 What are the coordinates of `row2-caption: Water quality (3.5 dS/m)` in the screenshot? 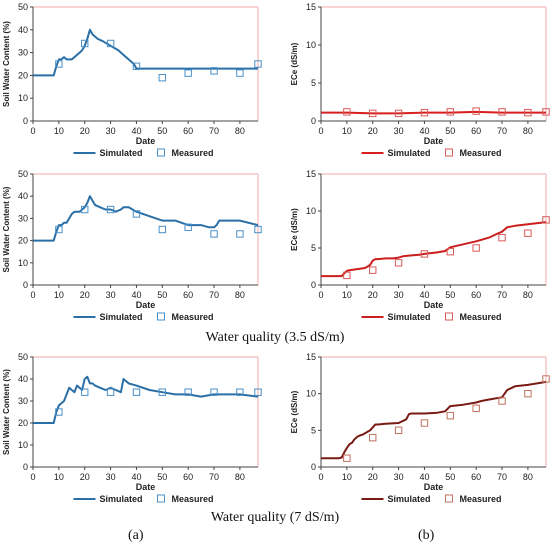 It's located at (275, 337).